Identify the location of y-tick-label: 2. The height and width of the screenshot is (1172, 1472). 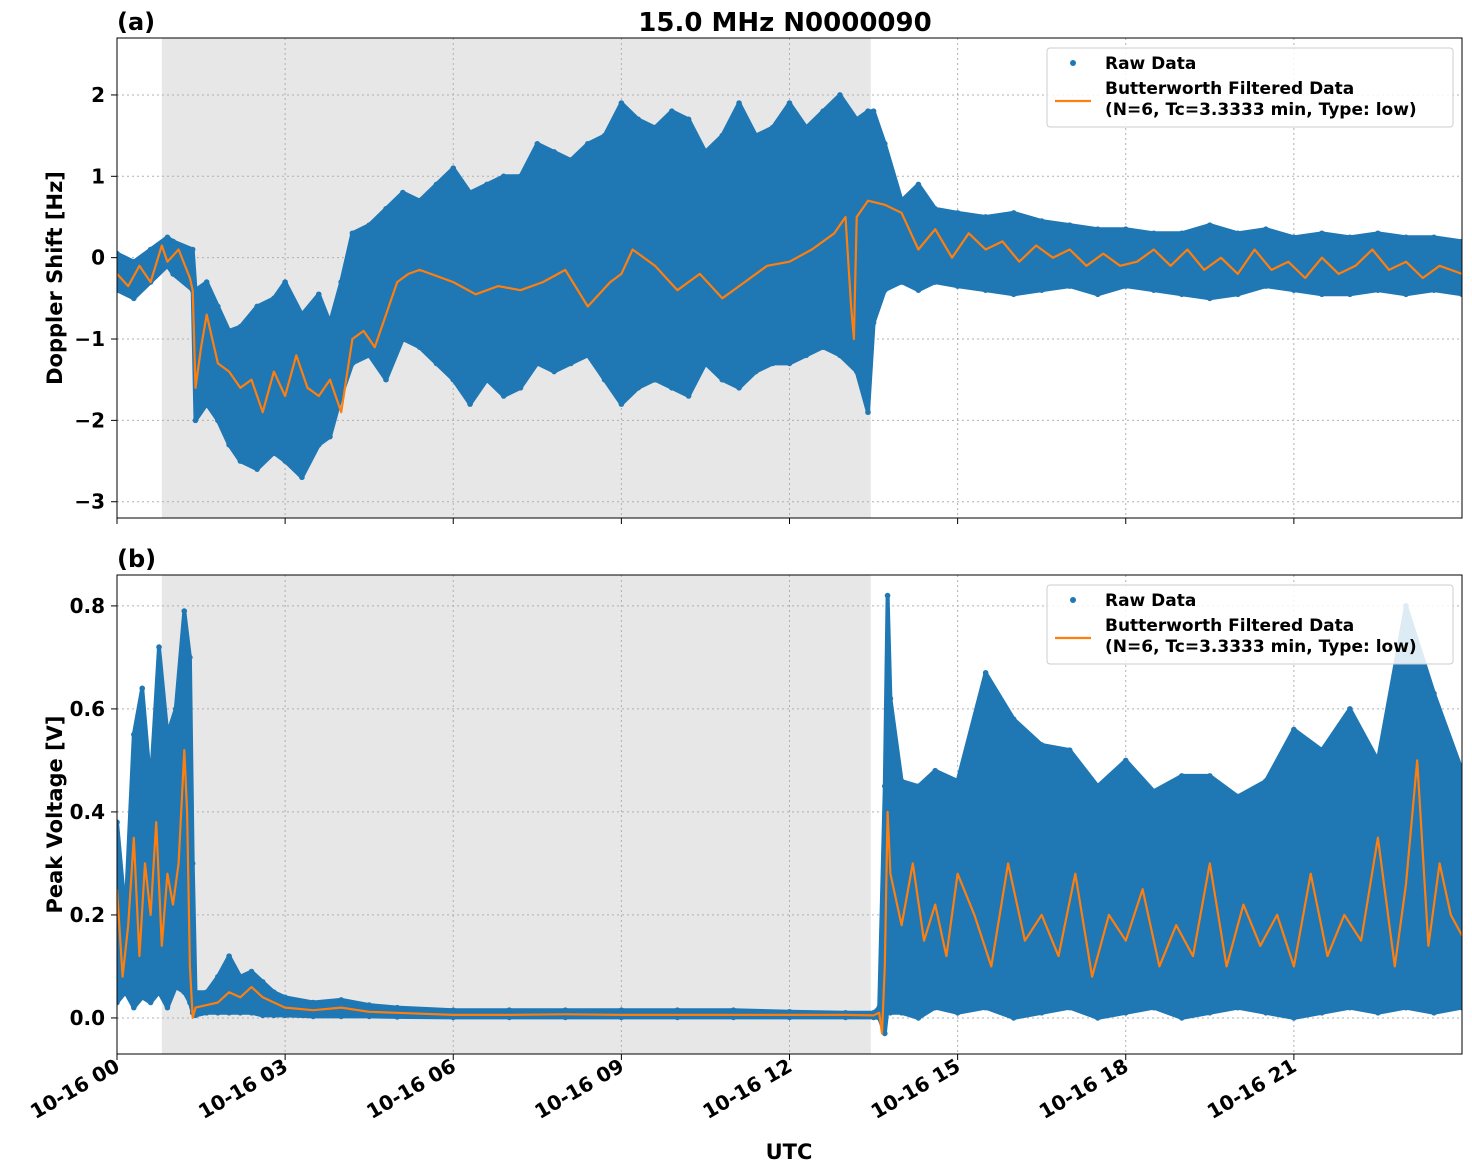
(98, 95).